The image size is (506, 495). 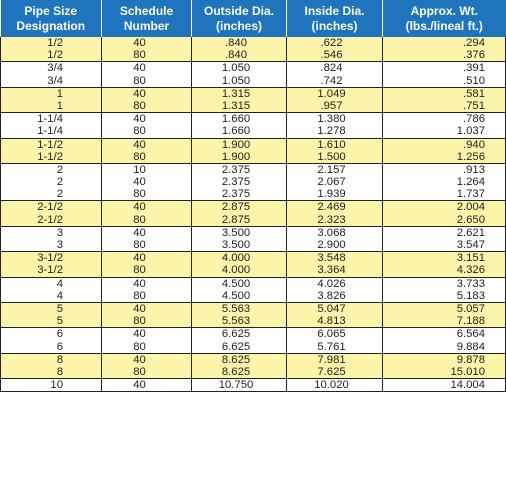 What do you see at coordinates (236, 295) in the screenshot?
I see `cell-line: 4.500` at bounding box center [236, 295].